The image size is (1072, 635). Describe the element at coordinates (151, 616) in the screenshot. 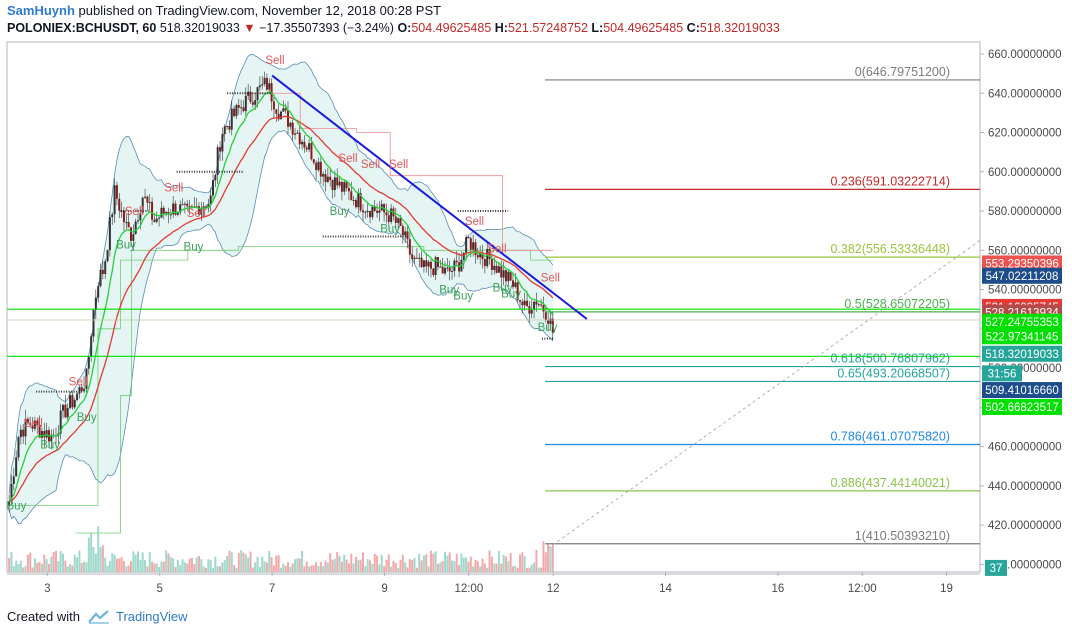

I see `tradingview-link: TradingView` at that location.